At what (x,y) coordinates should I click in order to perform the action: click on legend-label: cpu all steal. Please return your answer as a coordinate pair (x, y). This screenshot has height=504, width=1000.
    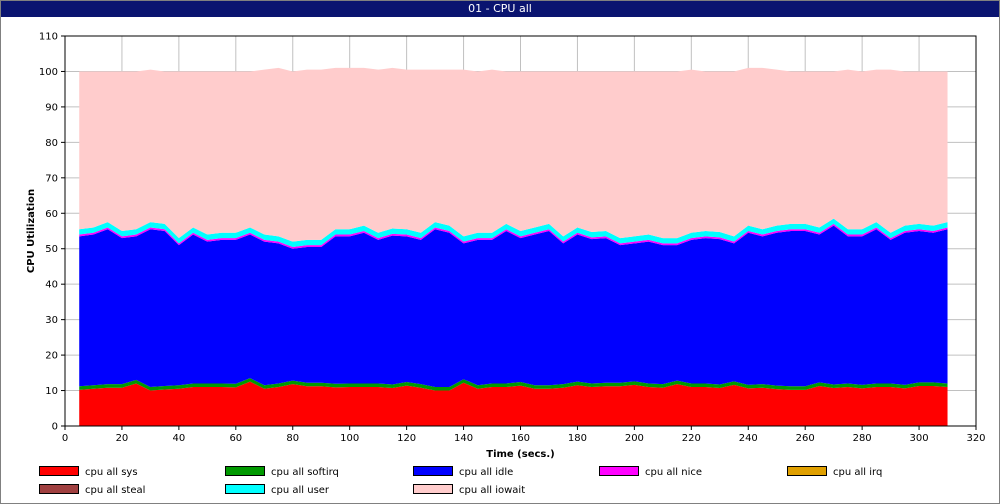
    Looking at the image, I should click on (115, 490).